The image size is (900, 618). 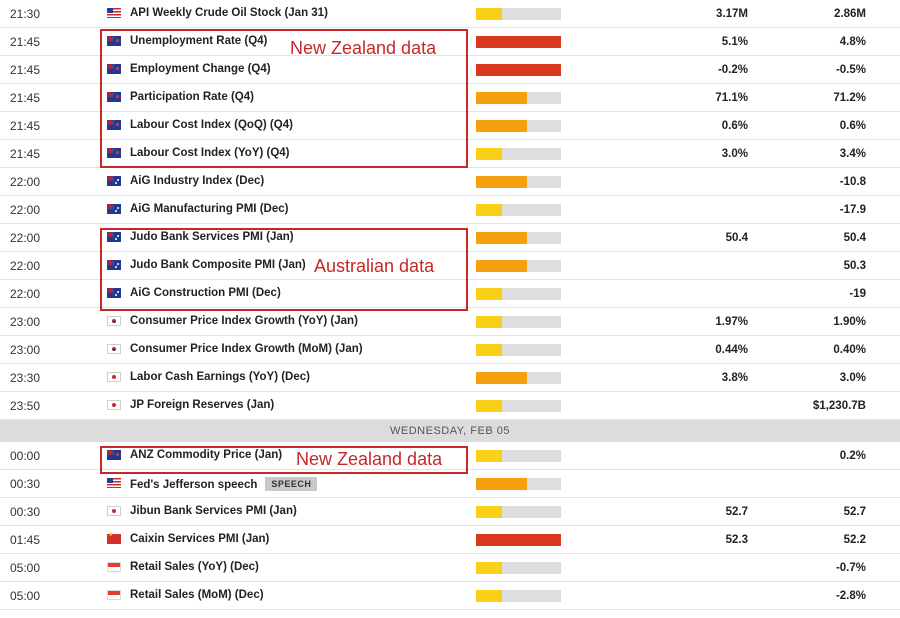 What do you see at coordinates (734, 42) in the screenshot?
I see `actual-value: 5.1%` at bounding box center [734, 42].